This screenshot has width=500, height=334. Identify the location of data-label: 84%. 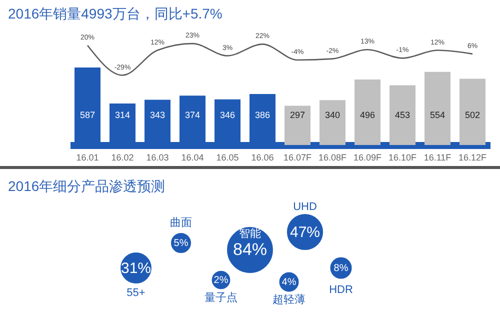
(250, 249).